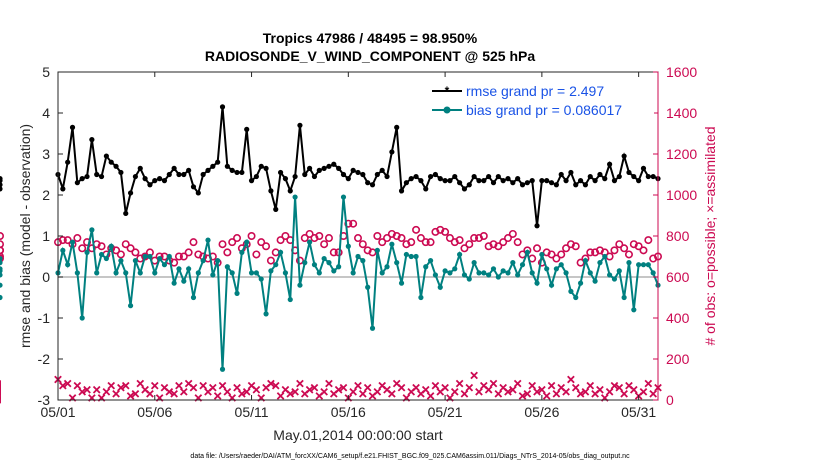  What do you see at coordinates (681, 72) in the screenshot?
I see `y2-tick-label: 1600` at bounding box center [681, 72].